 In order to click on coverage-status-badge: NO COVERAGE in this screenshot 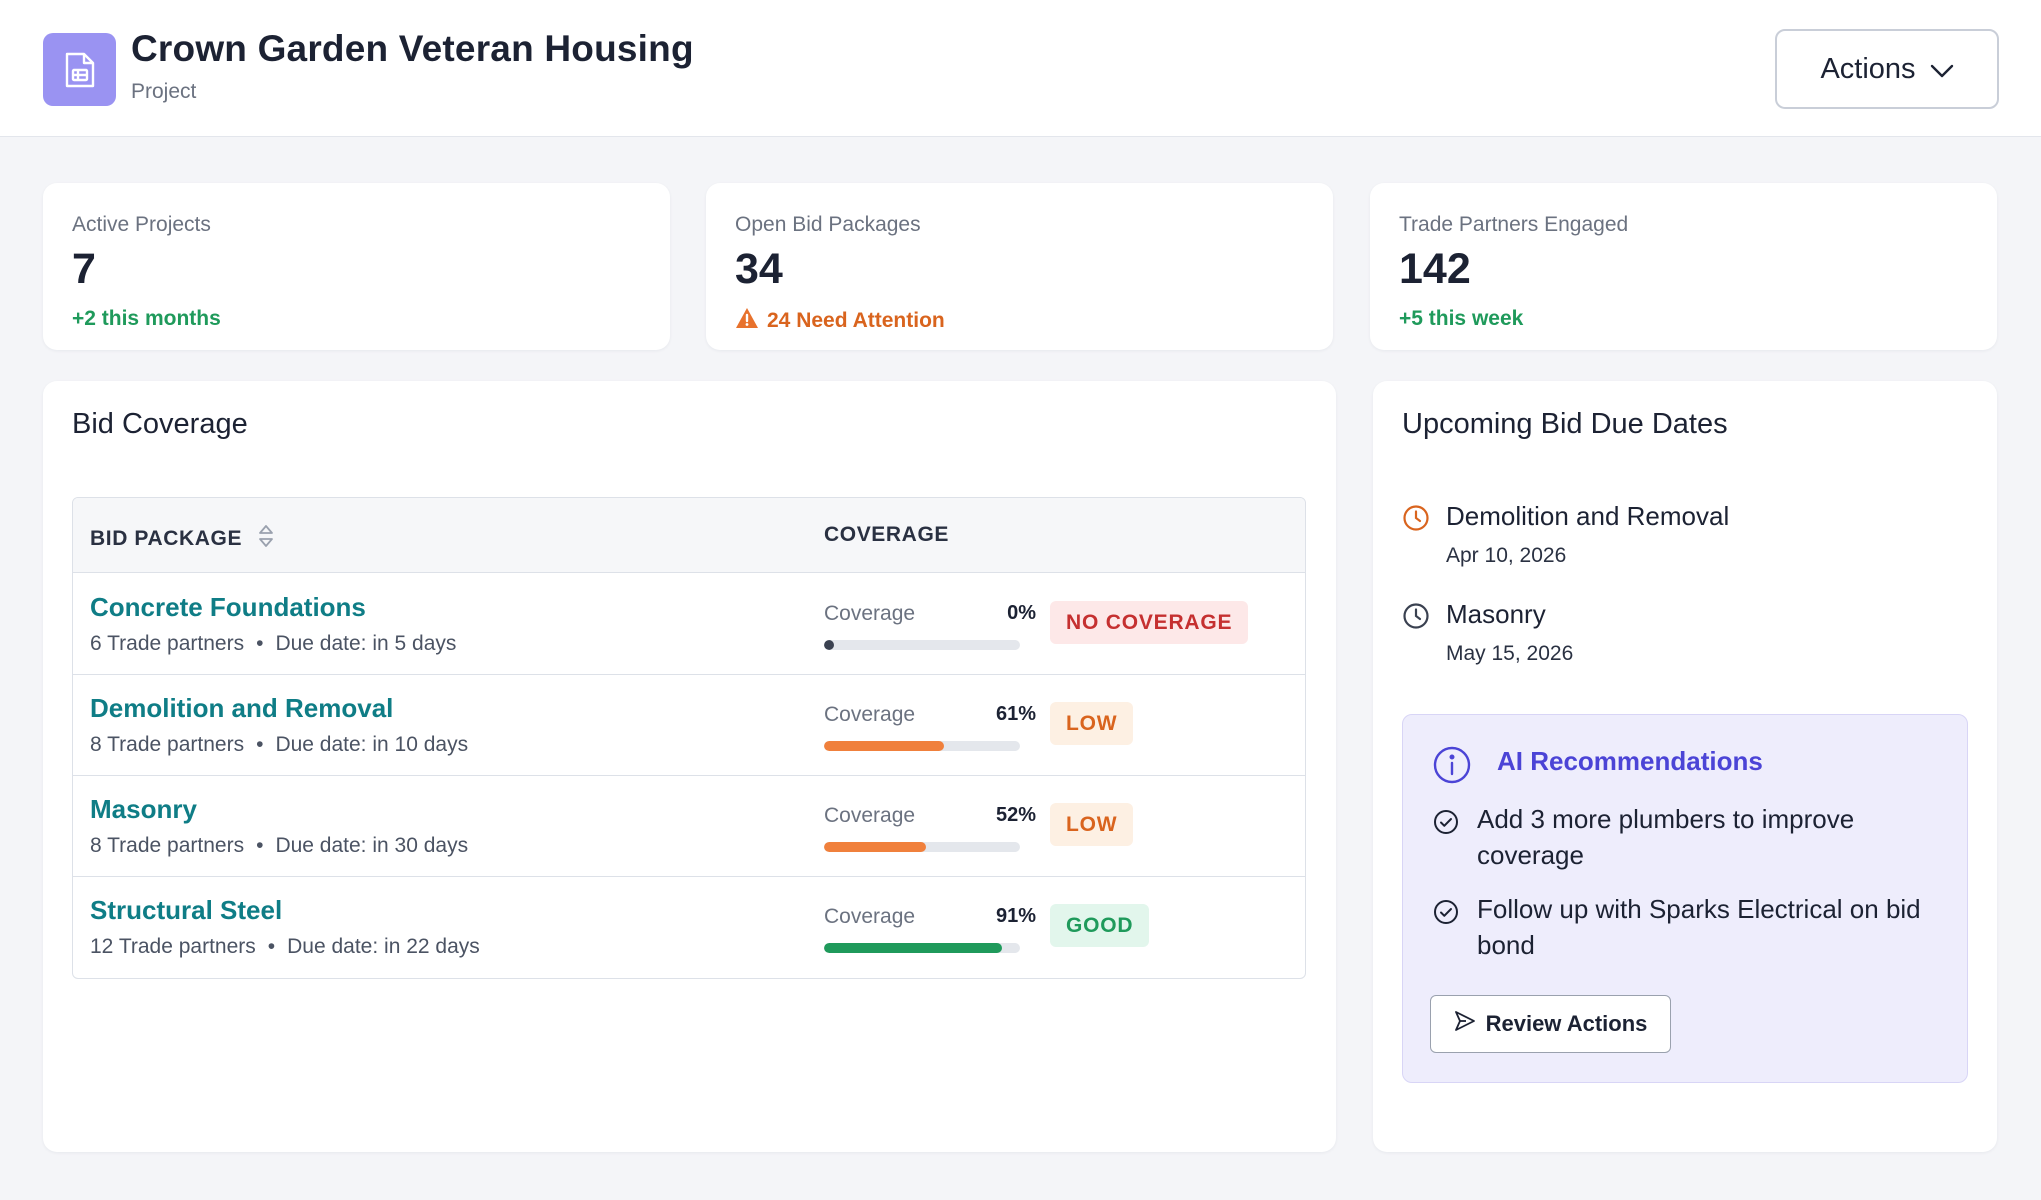, I will do `click(1149, 622)`.